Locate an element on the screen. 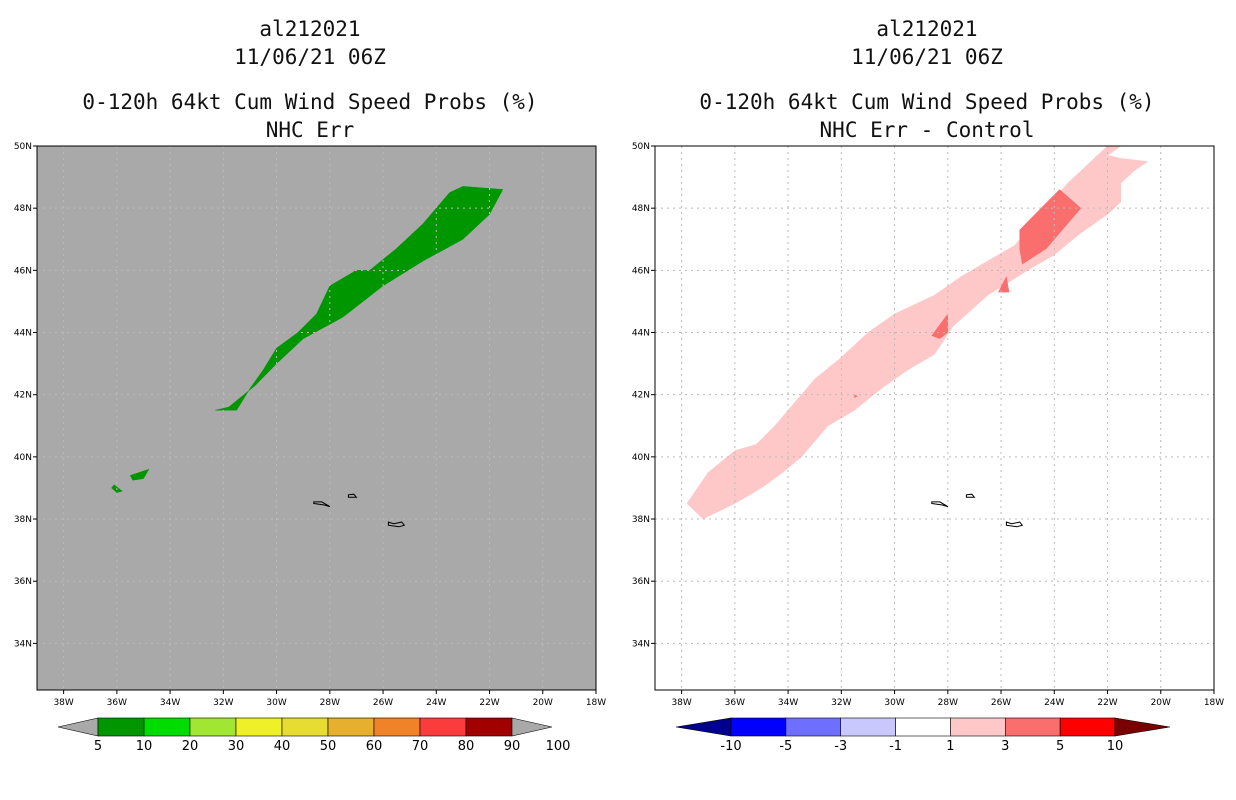  x-tick-label-0-3: 32W is located at coordinates (223, 703).